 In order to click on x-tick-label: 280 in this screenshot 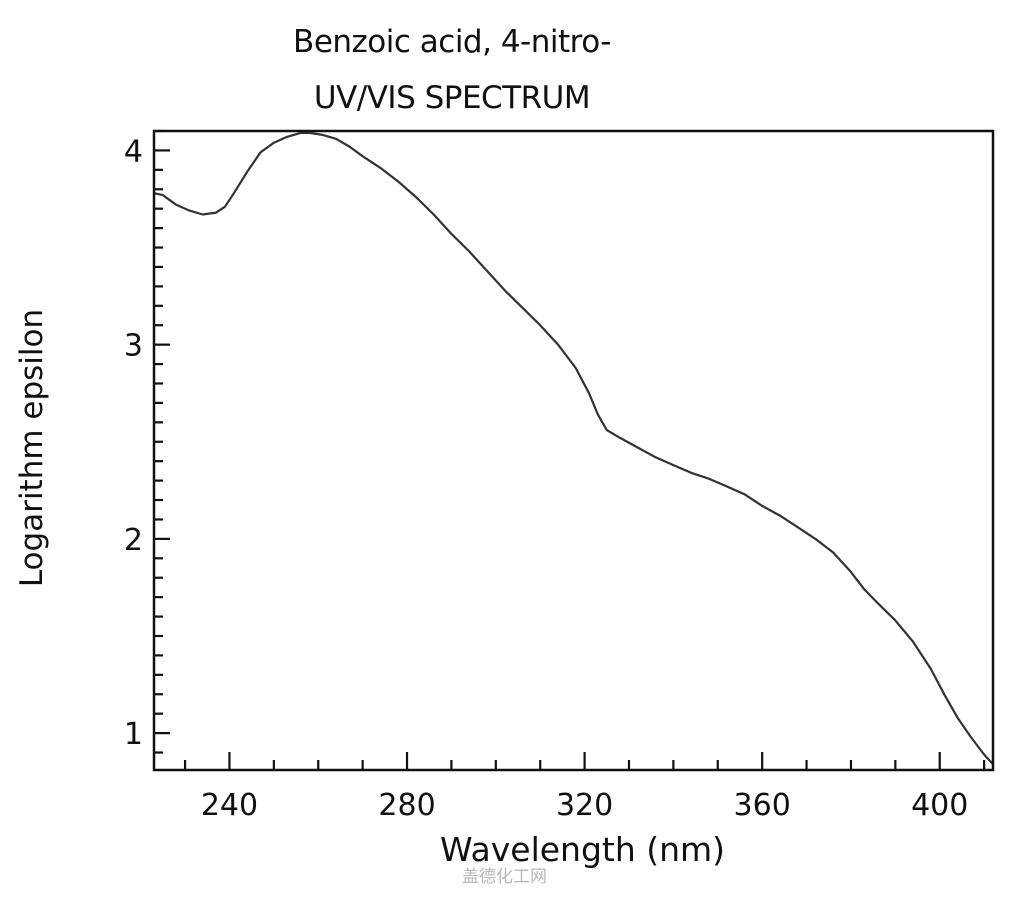, I will do `click(406, 805)`.